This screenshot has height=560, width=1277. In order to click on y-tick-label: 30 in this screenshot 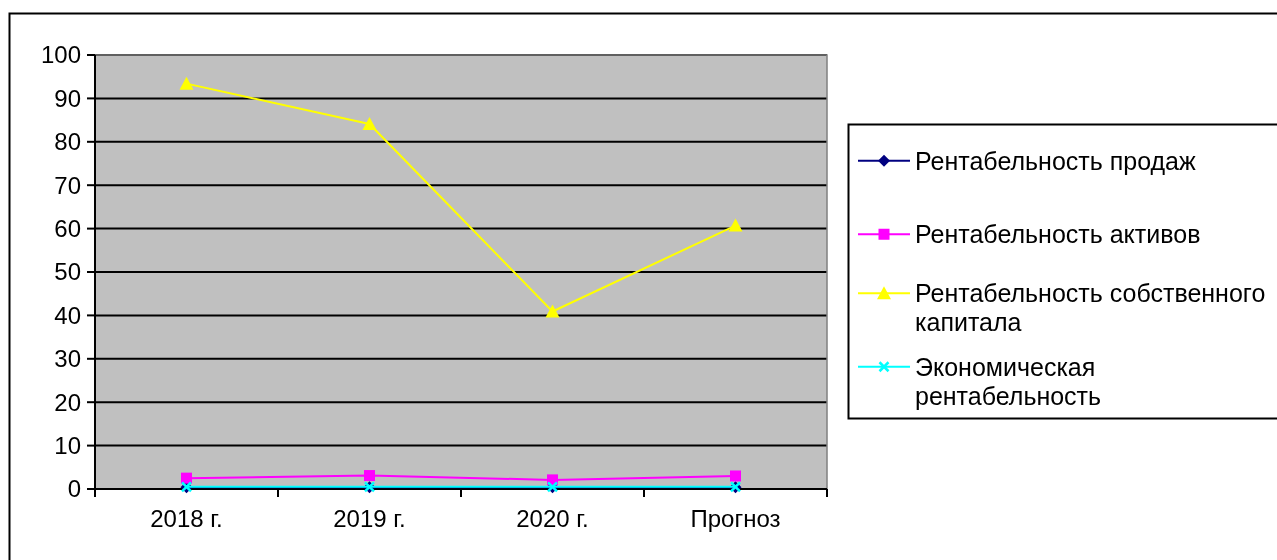, I will do `click(67, 359)`.